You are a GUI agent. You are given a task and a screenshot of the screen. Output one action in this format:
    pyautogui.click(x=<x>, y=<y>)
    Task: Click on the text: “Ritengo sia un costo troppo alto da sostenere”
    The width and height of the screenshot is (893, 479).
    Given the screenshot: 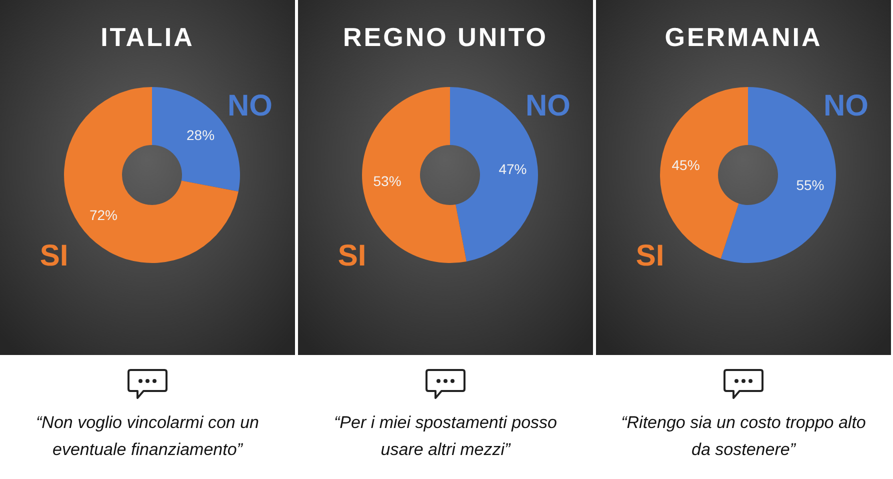 What is the action you would take?
    pyautogui.click(x=743, y=436)
    